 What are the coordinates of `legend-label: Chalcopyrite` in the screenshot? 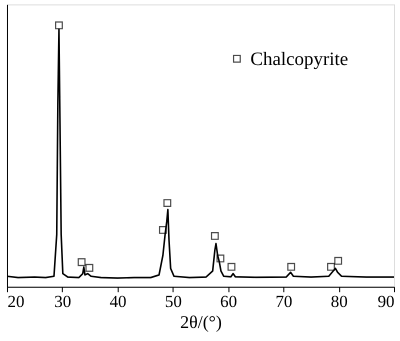 It's located at (299, 59).